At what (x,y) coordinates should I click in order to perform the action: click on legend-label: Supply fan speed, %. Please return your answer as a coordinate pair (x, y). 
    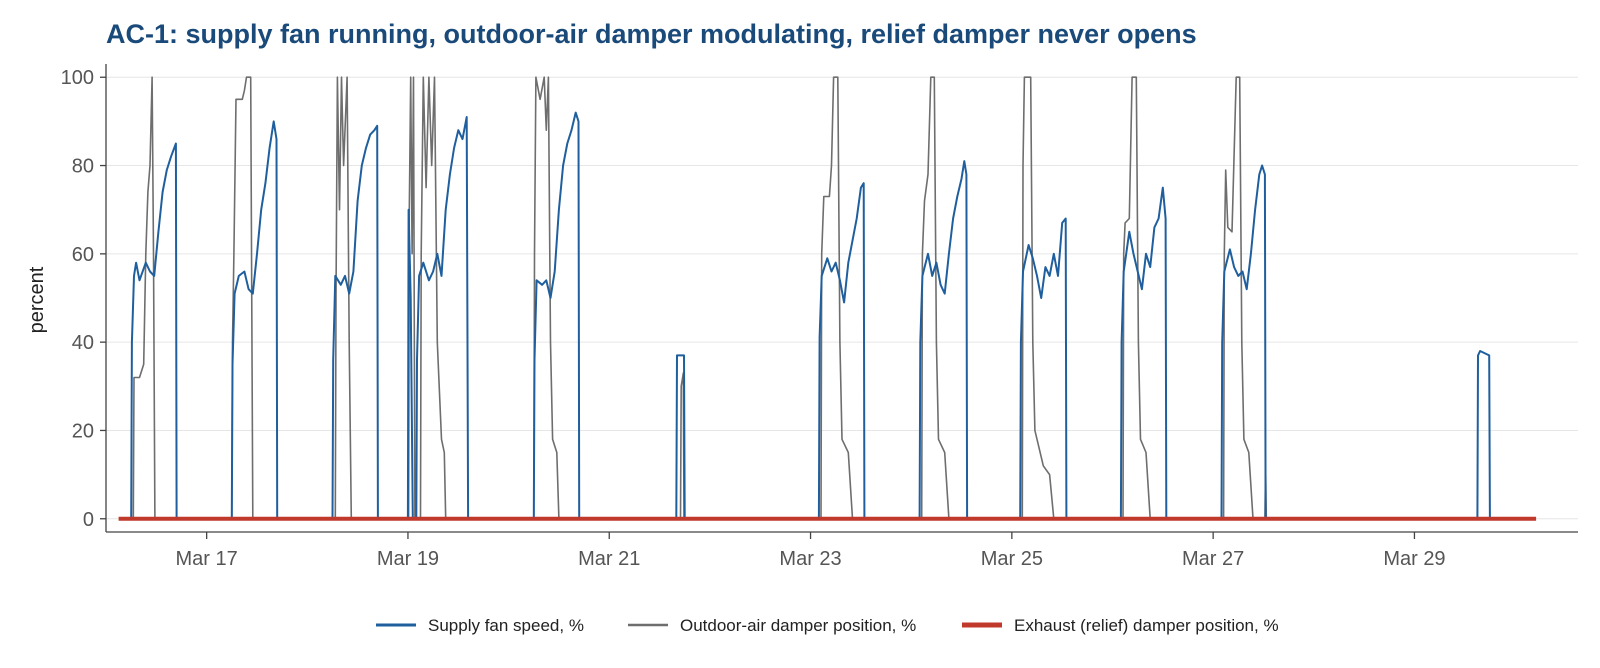
    Looking at the image, I should click on (506, 625).